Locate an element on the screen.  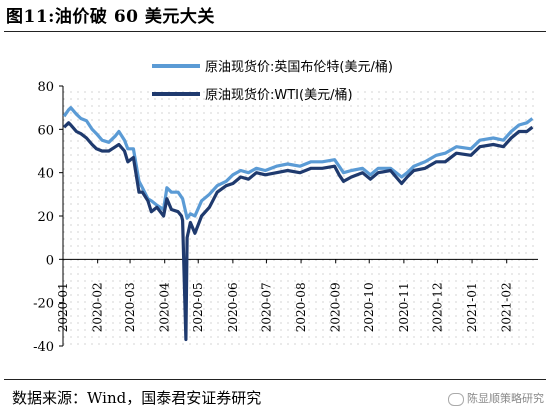
x-tick-label: 2021-02 is located at coordinates (507, 307).